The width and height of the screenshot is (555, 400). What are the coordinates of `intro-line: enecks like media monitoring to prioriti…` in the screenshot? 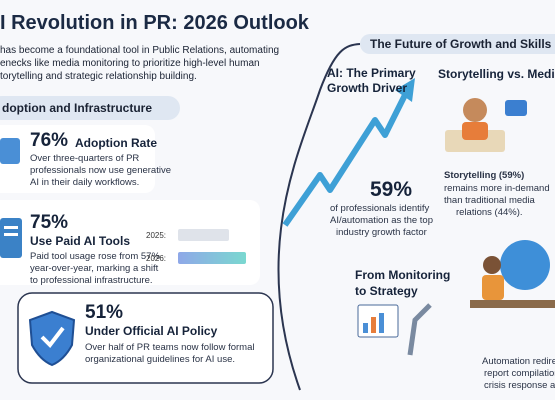 It's located at (130, 63).